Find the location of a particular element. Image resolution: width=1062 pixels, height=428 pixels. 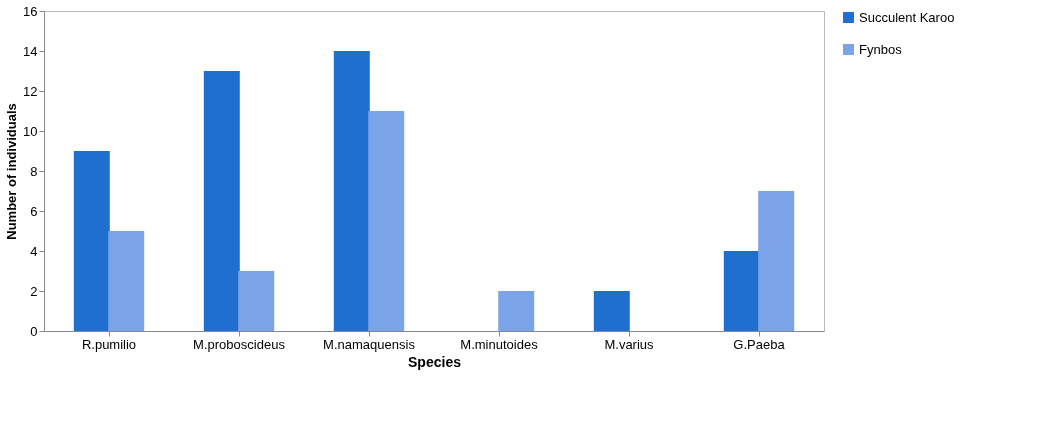

x-axis-title: Species is located at coordinates (435, 361).